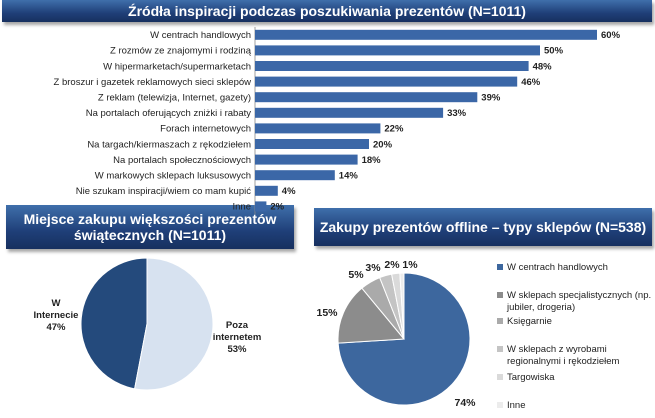  What do you see at coordinates (410, 265) in the screenshot?
I see `pie-slice-label: 1%` at bounding box center [410, 265].